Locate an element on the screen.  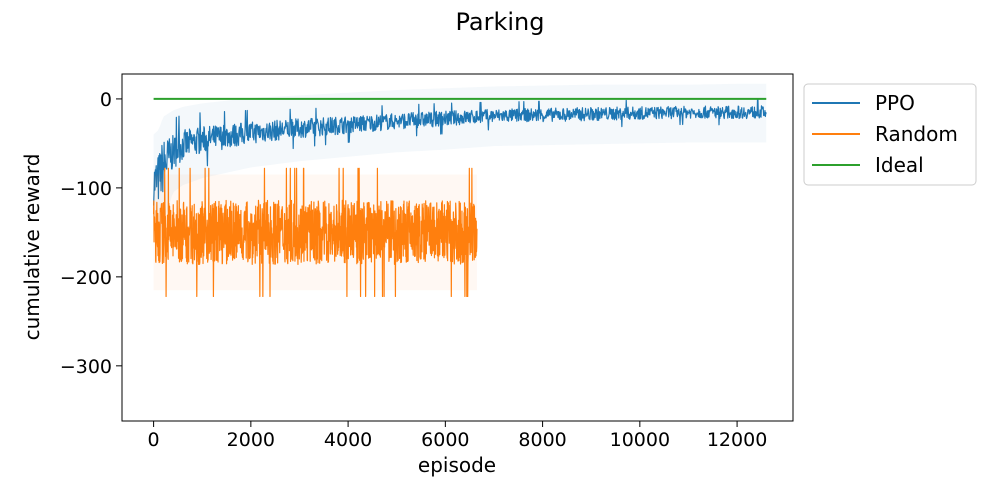
x-tick-label: 12000 is located at coordinates (737, 440).